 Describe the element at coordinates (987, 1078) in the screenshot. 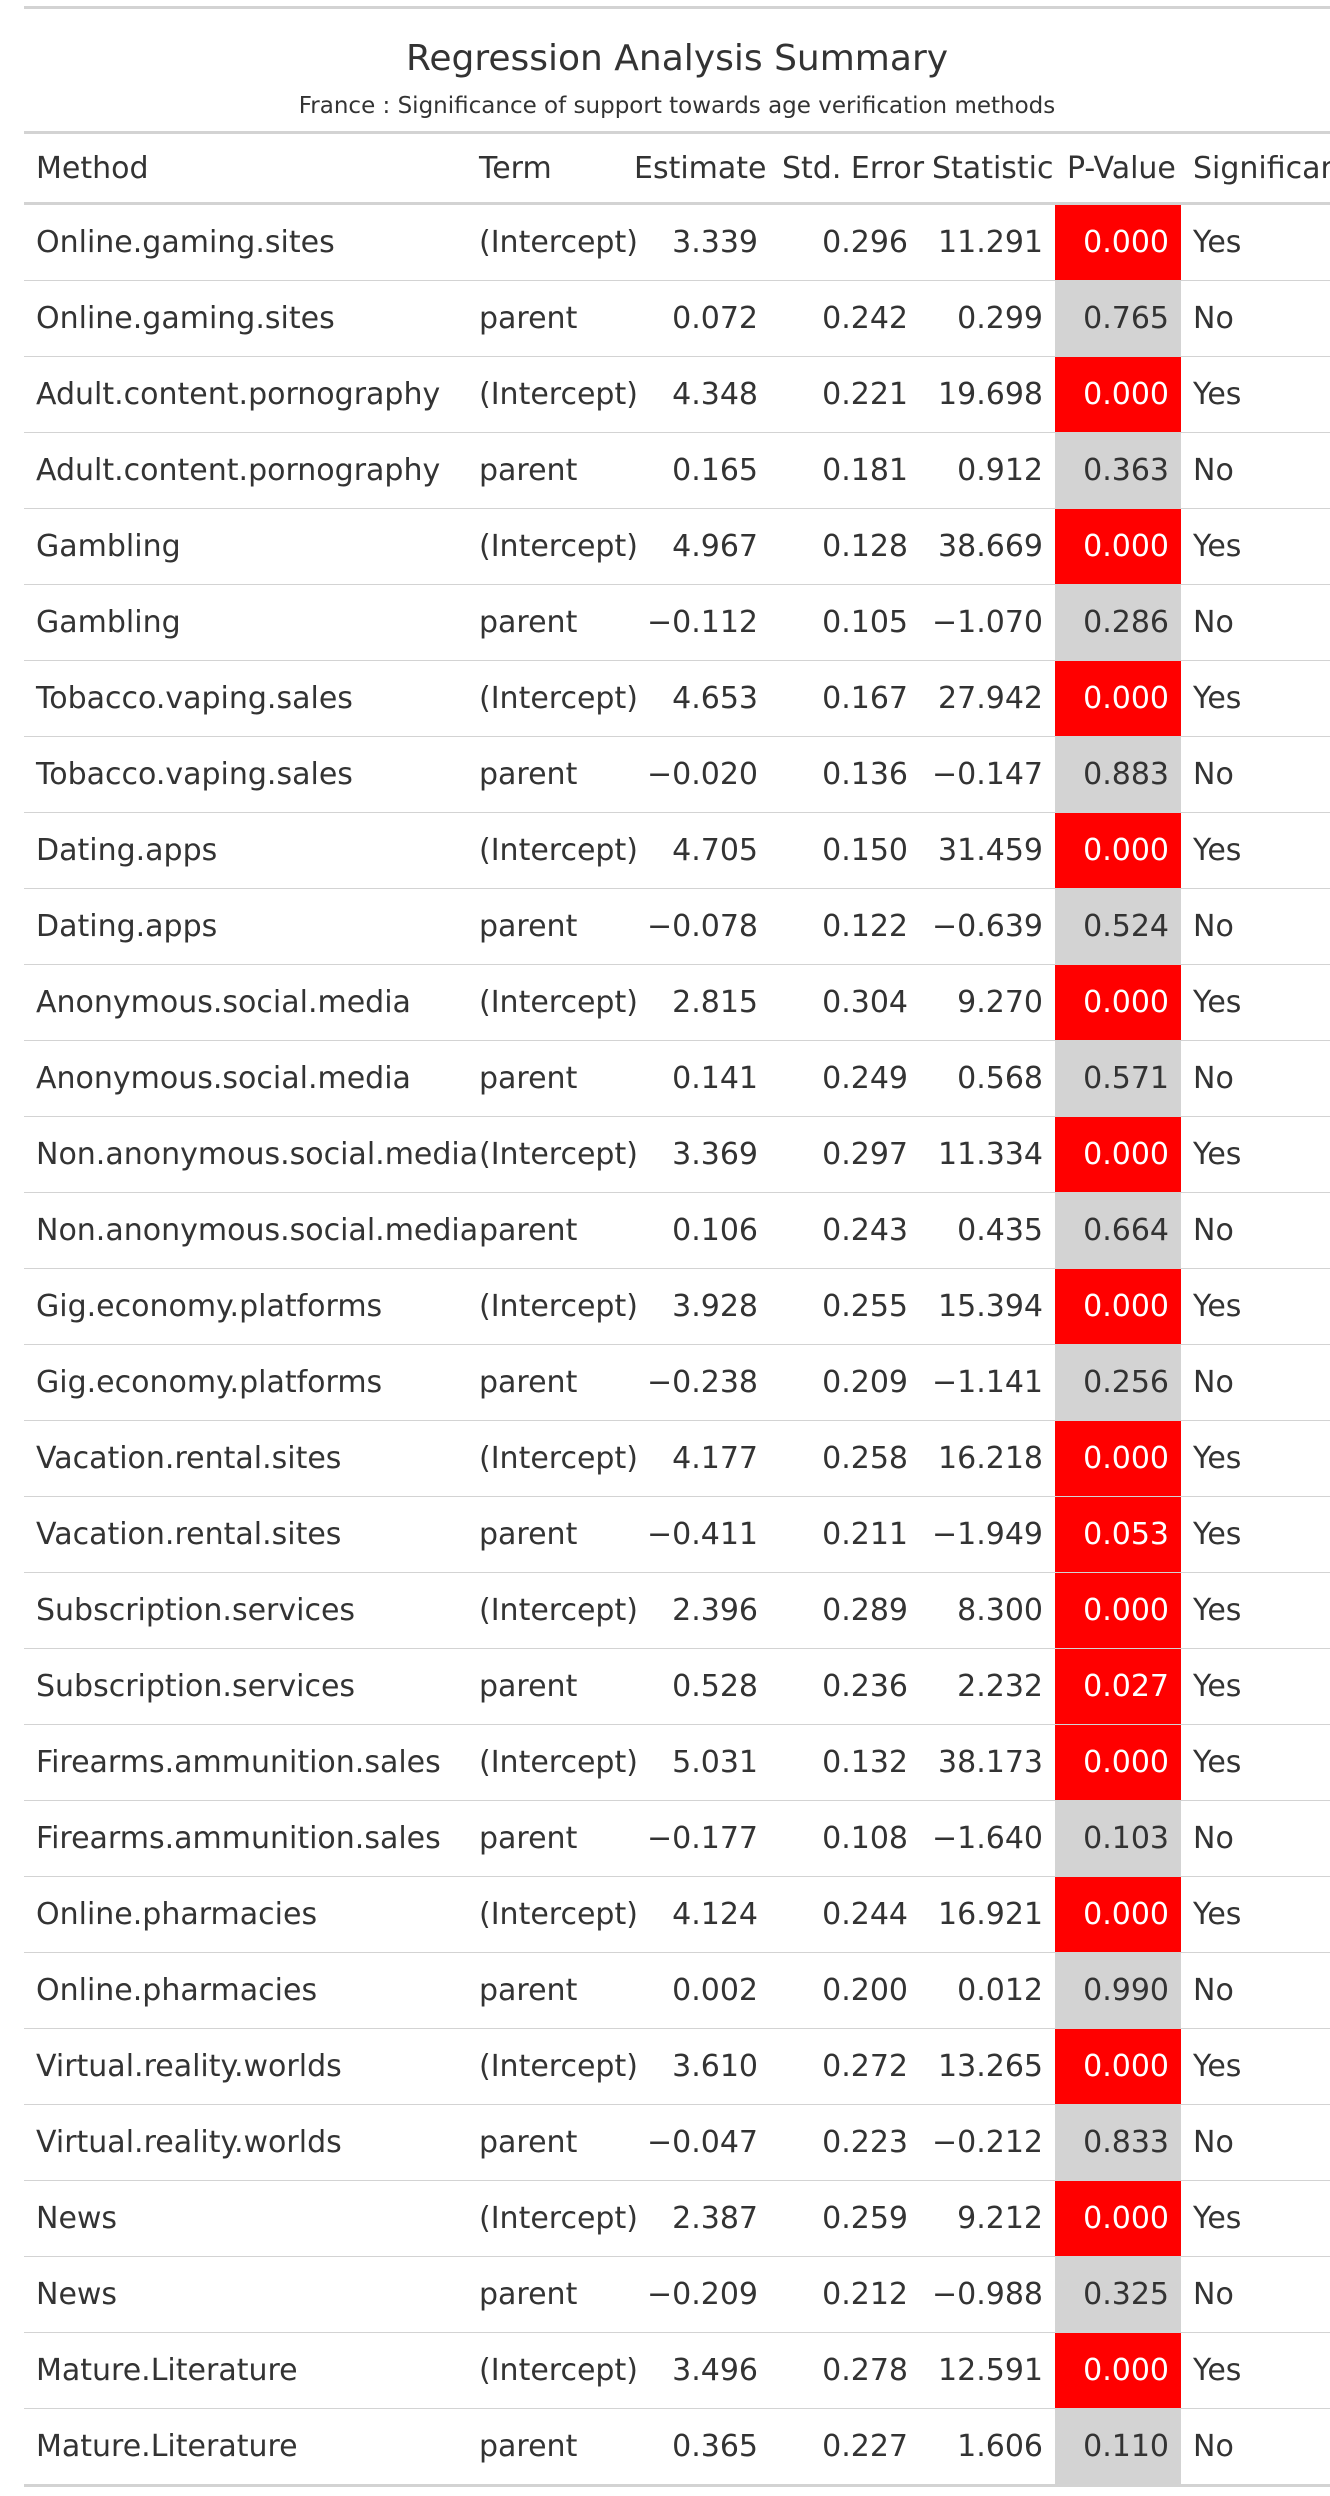

I see `cell-statistic: 0.568` at that location.